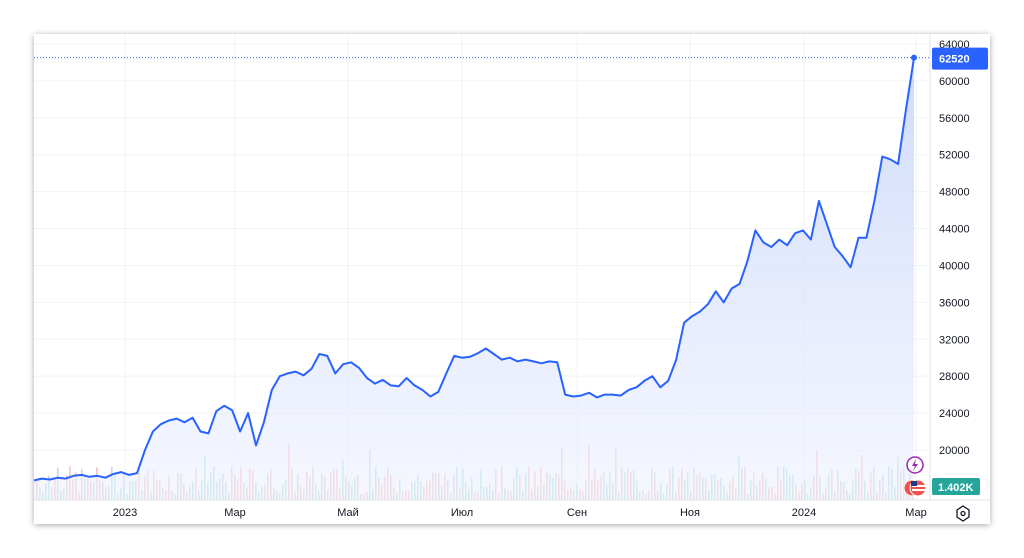 The height and width of the screenshot is (558, 1024). Describe the element at coordinates (125, 513) in the screenshot. I see `x-tick-label: 2023` at that location.